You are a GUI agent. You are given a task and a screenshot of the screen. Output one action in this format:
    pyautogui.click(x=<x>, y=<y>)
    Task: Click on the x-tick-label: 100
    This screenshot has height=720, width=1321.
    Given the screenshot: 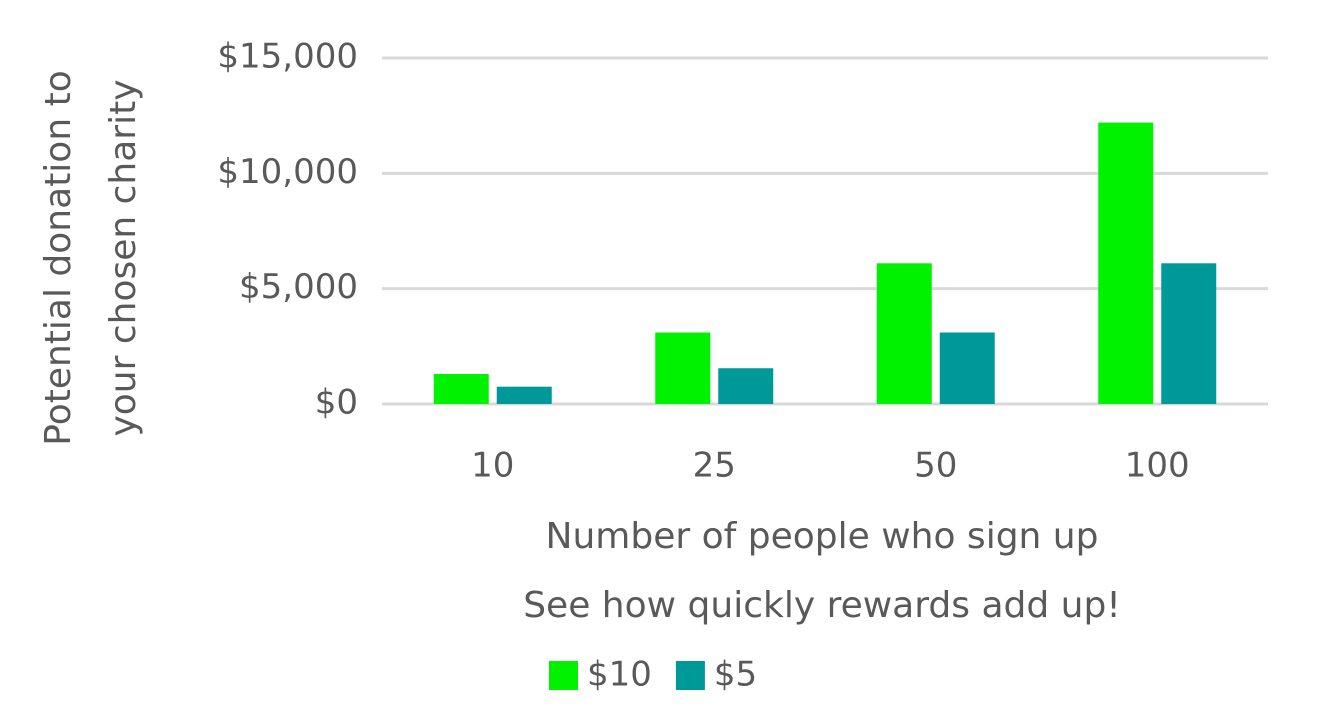 What is the action you would take?
    pyautogui.click(x=1157, y=466)
    